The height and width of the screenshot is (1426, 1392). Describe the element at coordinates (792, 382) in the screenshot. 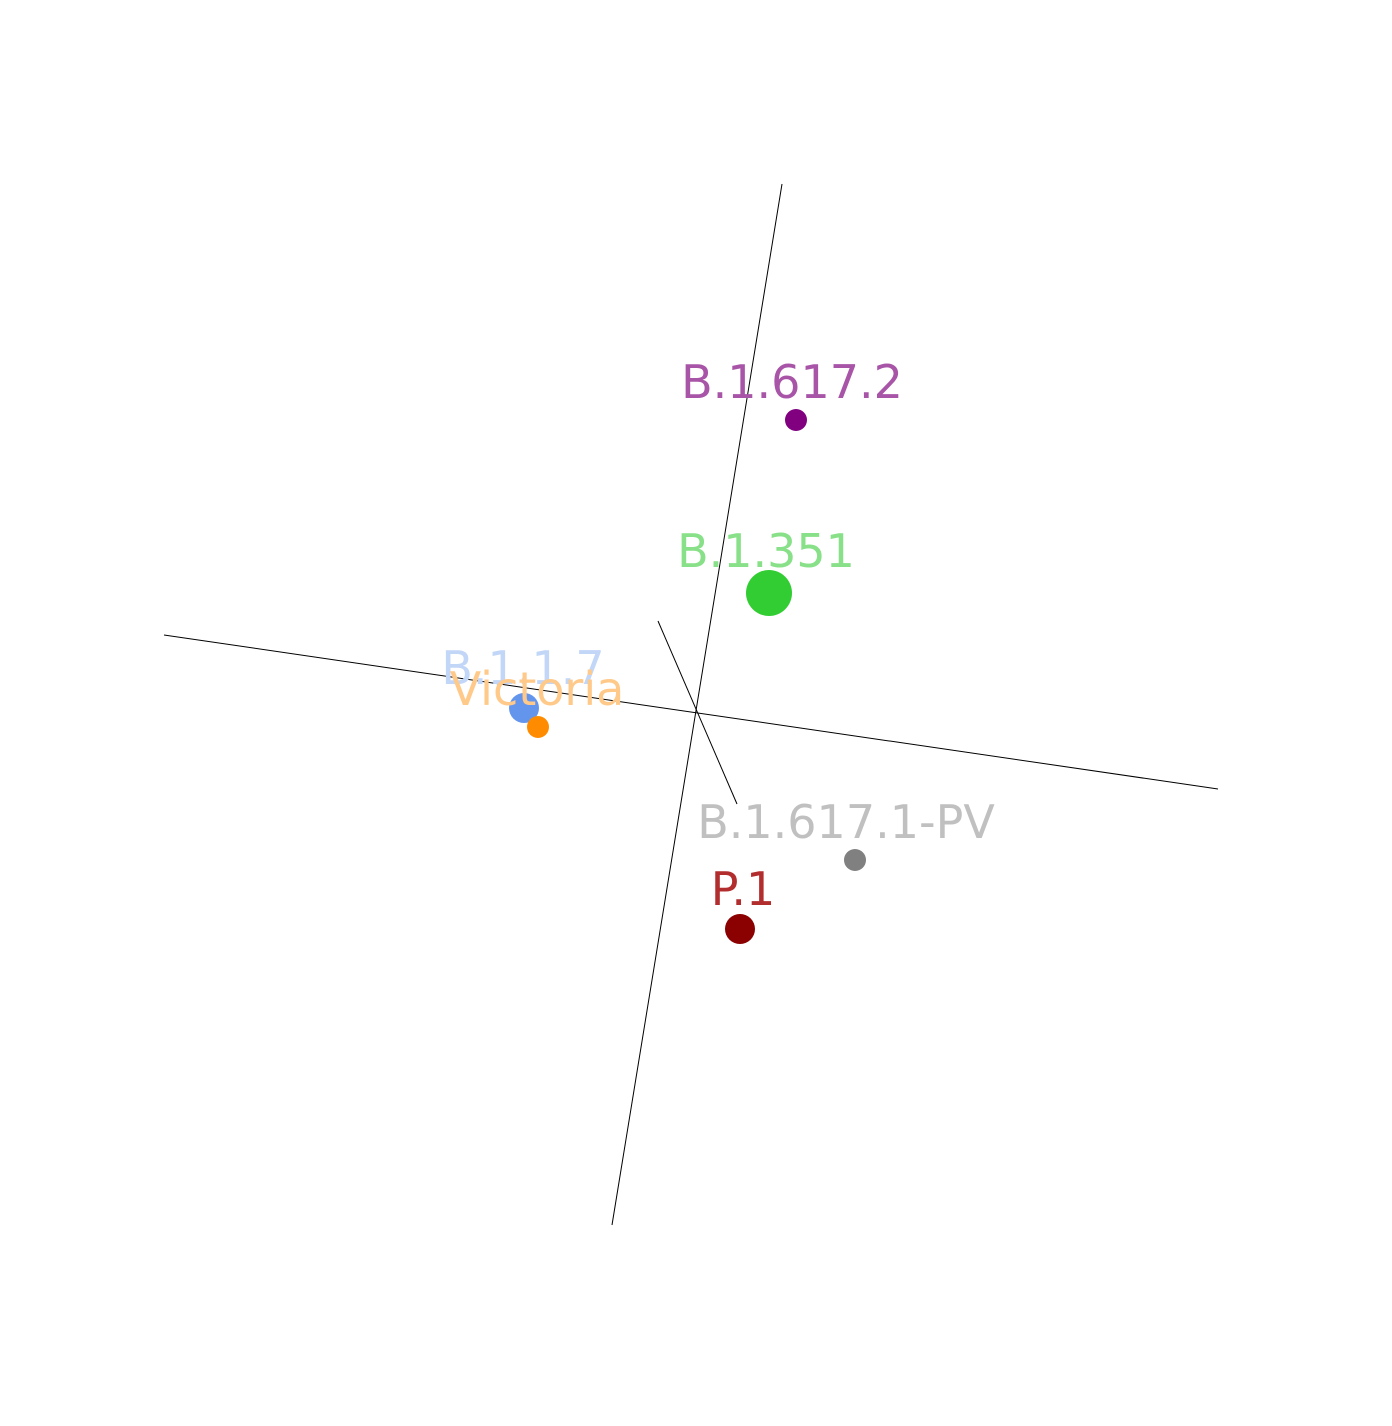

I see `point-label-b-1-617-2: B.1.617.2` at that location.